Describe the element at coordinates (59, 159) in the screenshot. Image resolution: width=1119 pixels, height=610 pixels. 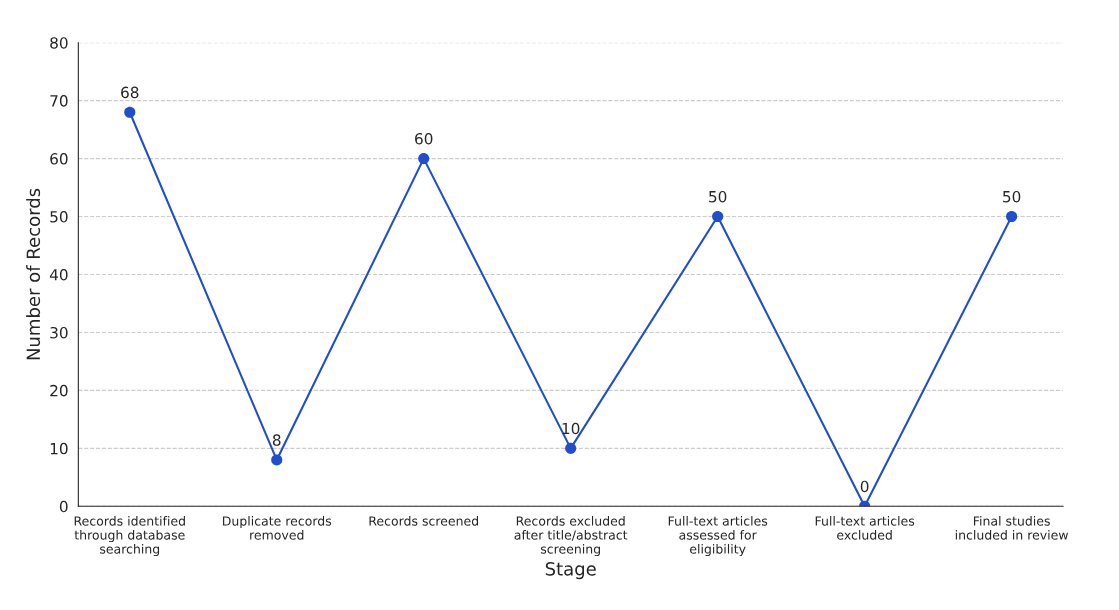
I see `y-tick-label: 60` at that location.